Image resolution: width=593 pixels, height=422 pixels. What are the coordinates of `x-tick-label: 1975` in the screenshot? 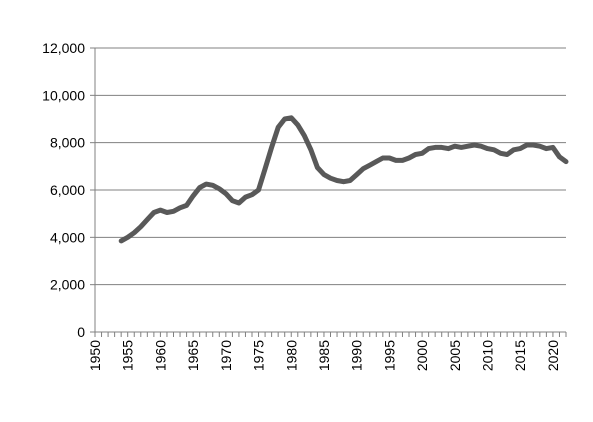 It's located at (259, 355).